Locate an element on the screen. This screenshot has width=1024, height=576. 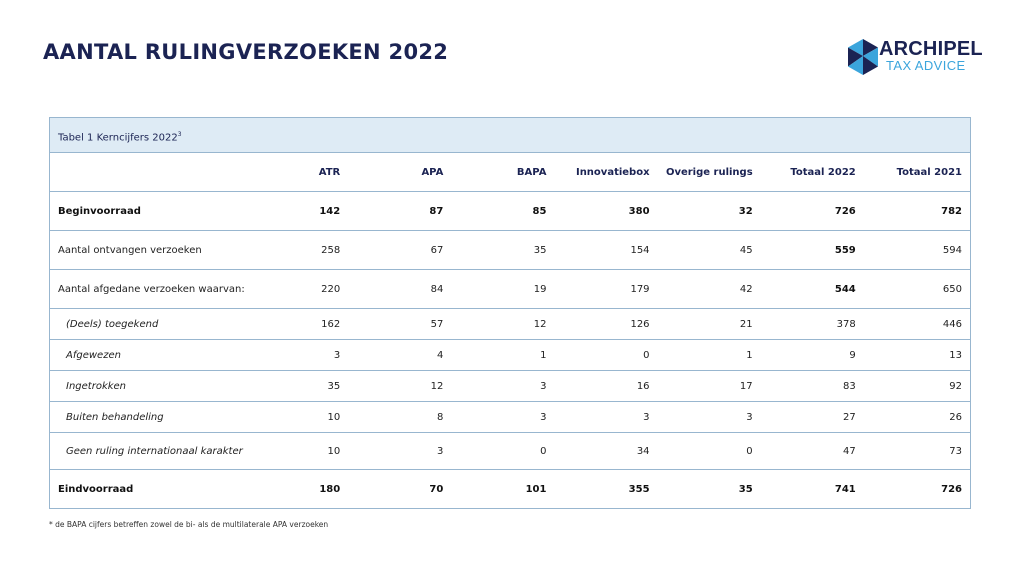
table-row-eindvoorraad: Eindvoorraad 180 70 101 355 35 741 726 is located at coordinates (510, 489).